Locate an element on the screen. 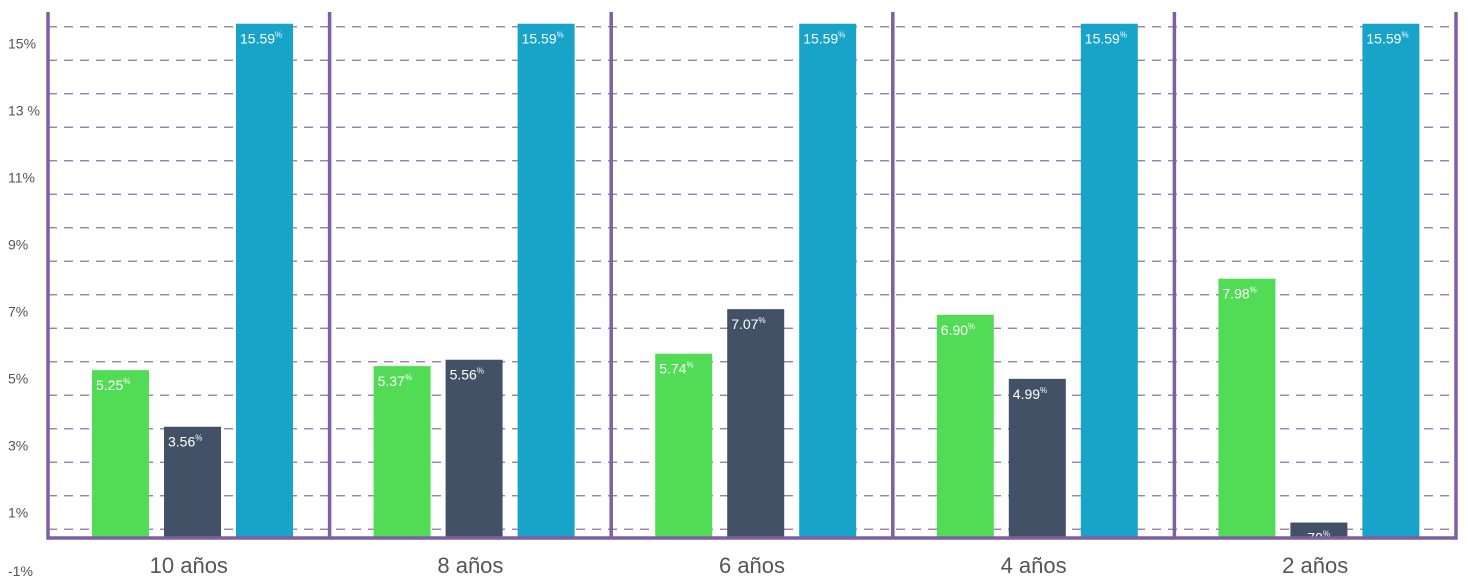 The height and width of the screenshot is (581, 1468). y-axis-ticks: 15% 13 % 11% 9% 7% 5% 3% 1% -1% is located at coordinates (24, 308).